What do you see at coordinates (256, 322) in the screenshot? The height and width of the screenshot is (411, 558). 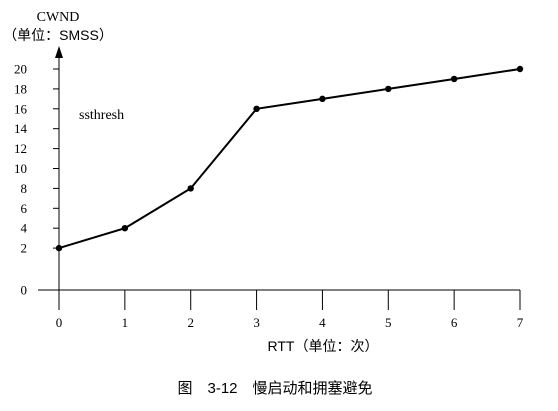 I see `x-tick-label: 3` at bounding box center [256, 322].